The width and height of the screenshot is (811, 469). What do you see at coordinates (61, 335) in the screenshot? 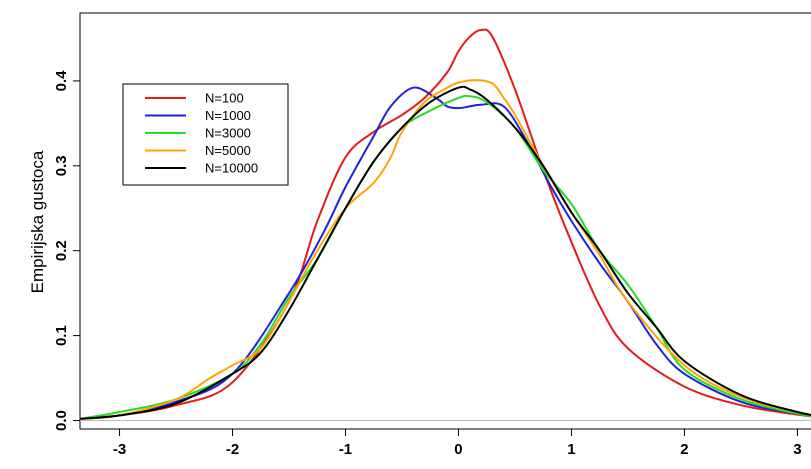
I see `y-tick-label: 0.1` at bounding box center [61, 335].